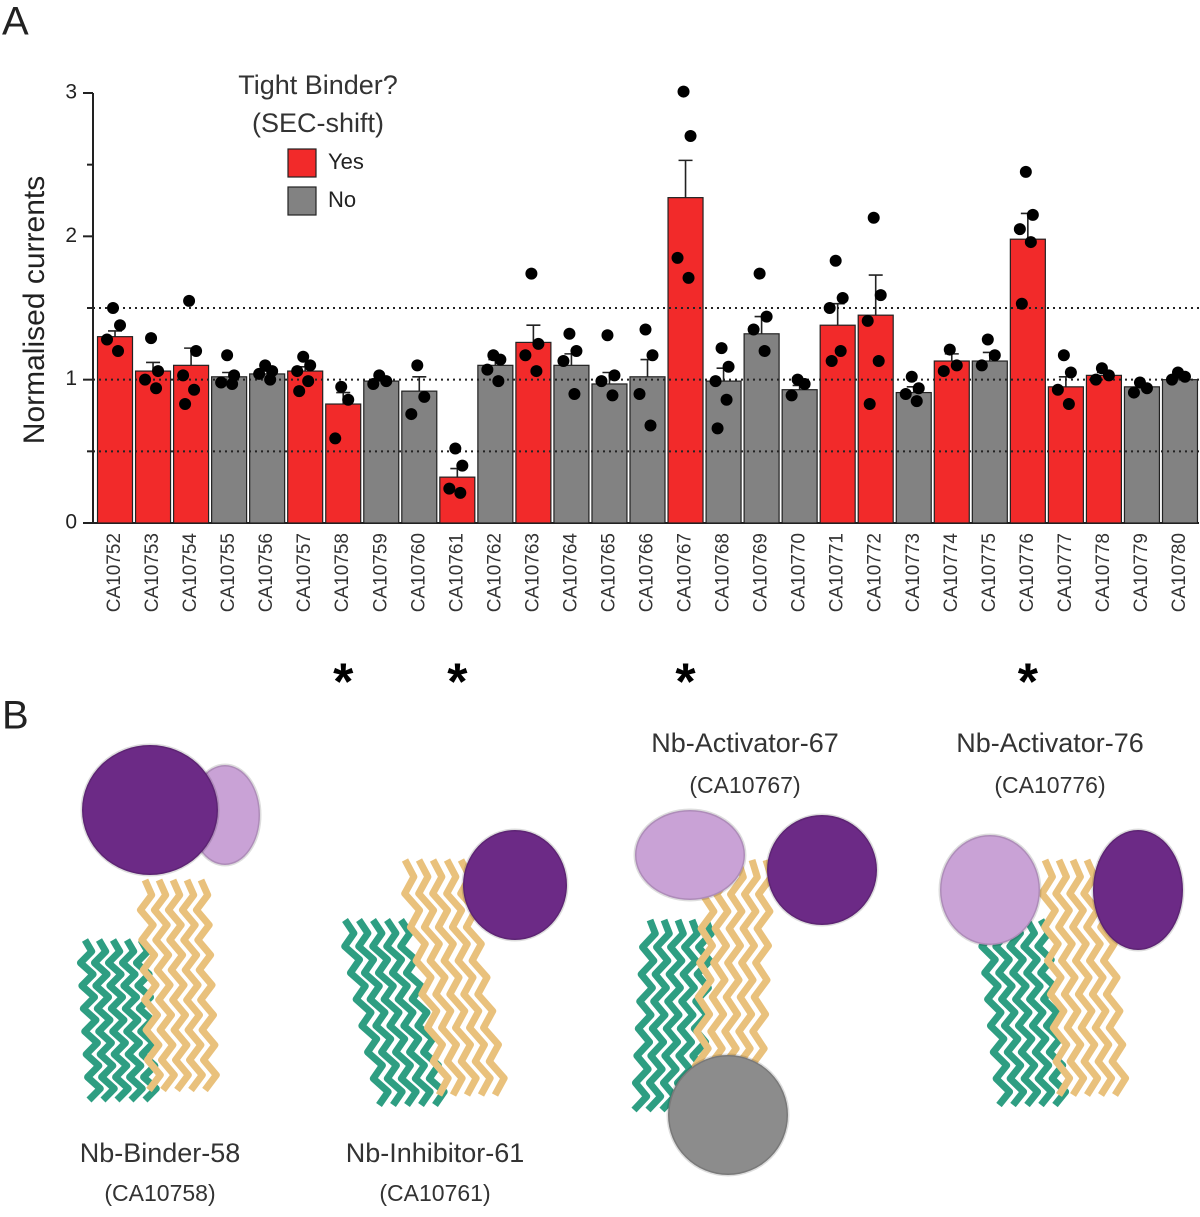  Describe the element at coordinates (418, 572) in the screenshot. I see `x-tick-label: CA10760` at that location.